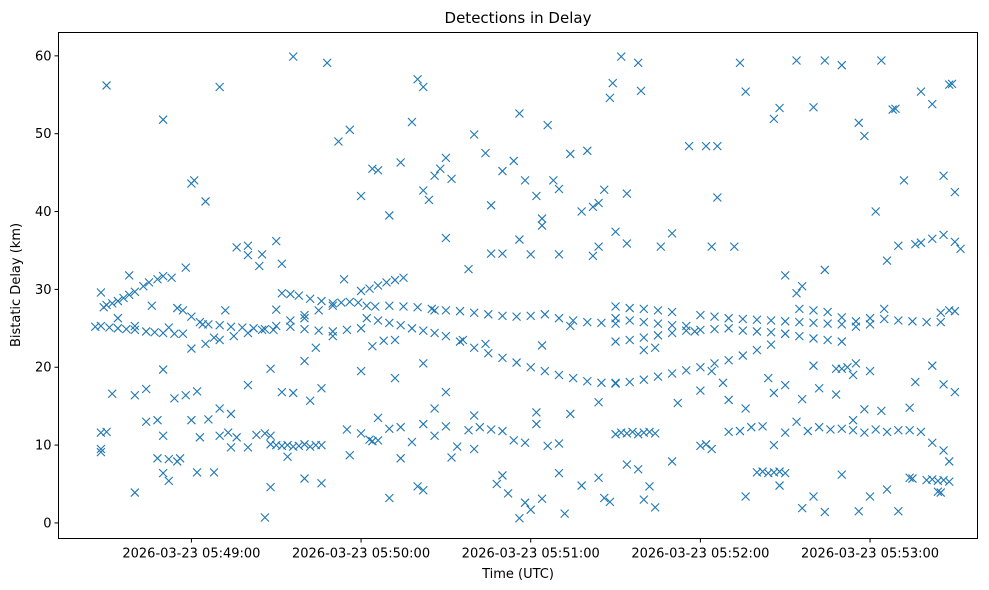 This screenshot has width=989, height=590. What do you see at coordinates (518, 18) in the screenshot?
I see `chart-title: Detections in Delay` at bounding box center [518, 18].